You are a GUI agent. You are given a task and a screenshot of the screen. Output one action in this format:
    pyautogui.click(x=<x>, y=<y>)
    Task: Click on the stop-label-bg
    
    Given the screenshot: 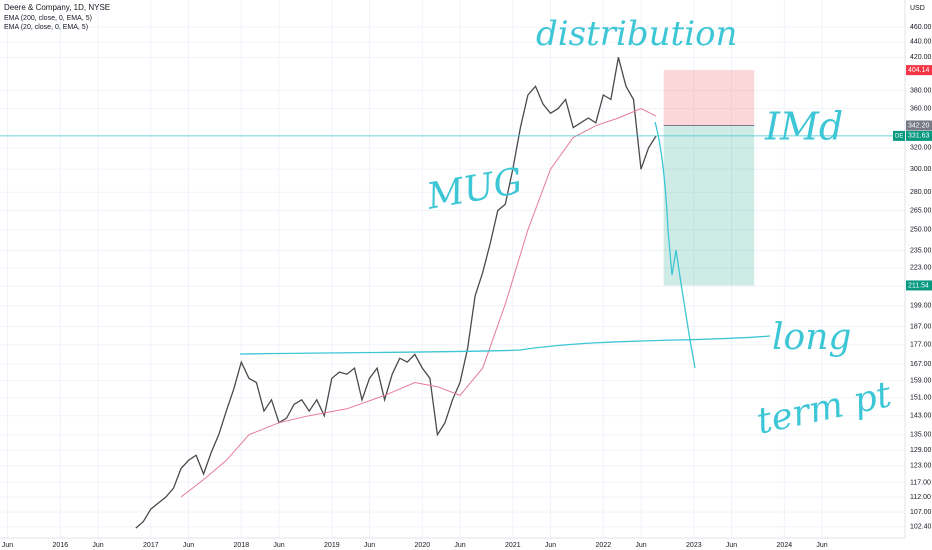 What is the action you would take?
    pyautogui.click(x=919, y=70)
    